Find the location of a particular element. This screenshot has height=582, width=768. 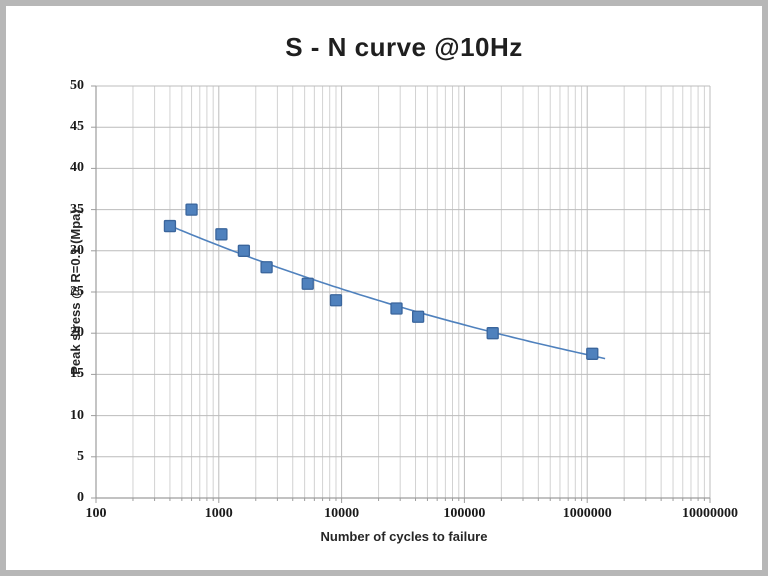

x-axis-title: Number of cycles to failure is located at coordinates (404, 536).